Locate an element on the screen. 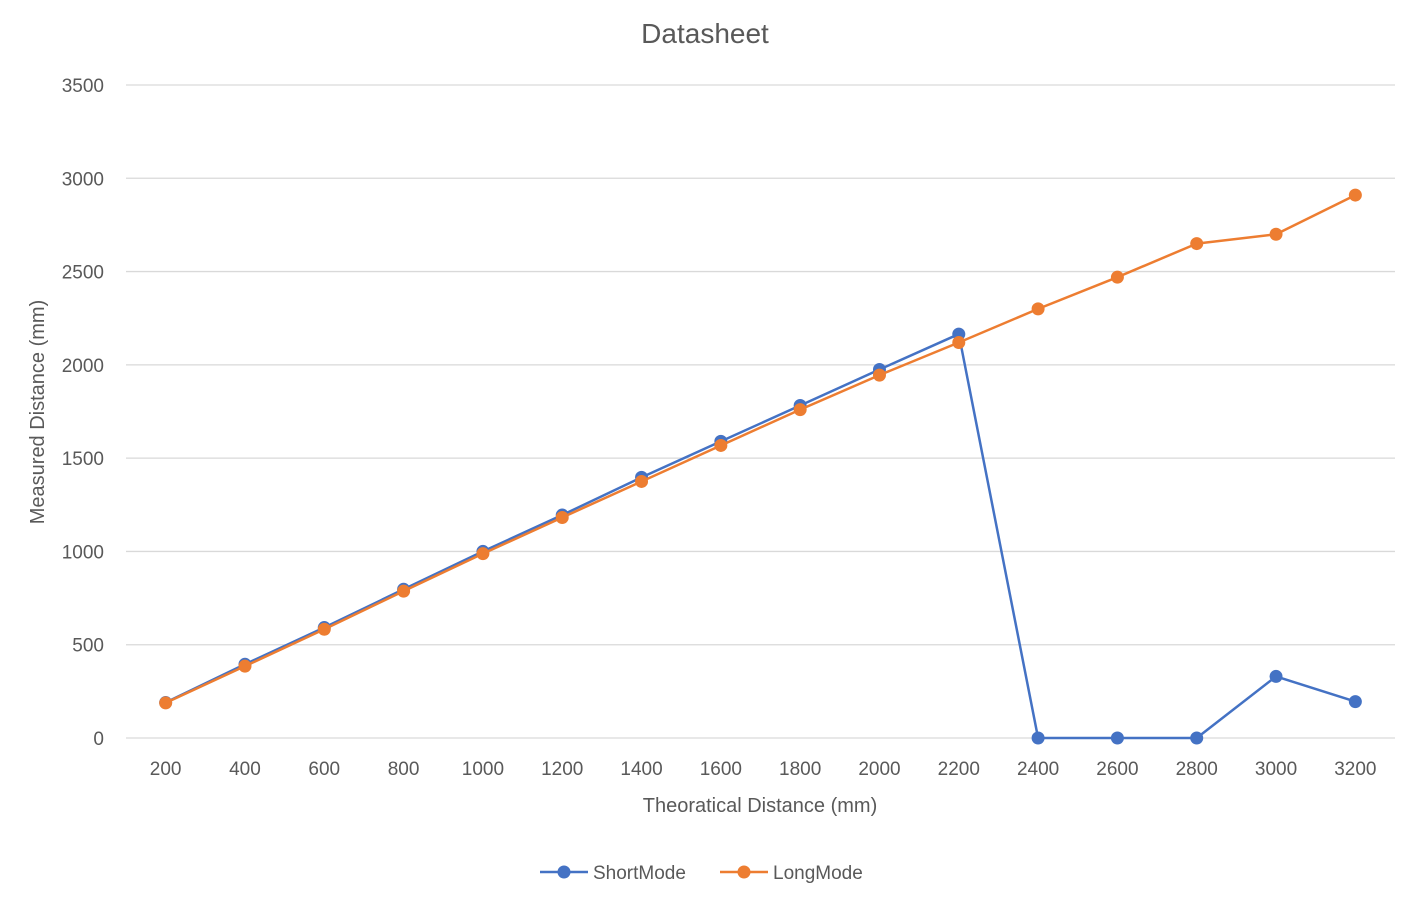  chart-title: Datasheet is located at coordinates (705, 33).